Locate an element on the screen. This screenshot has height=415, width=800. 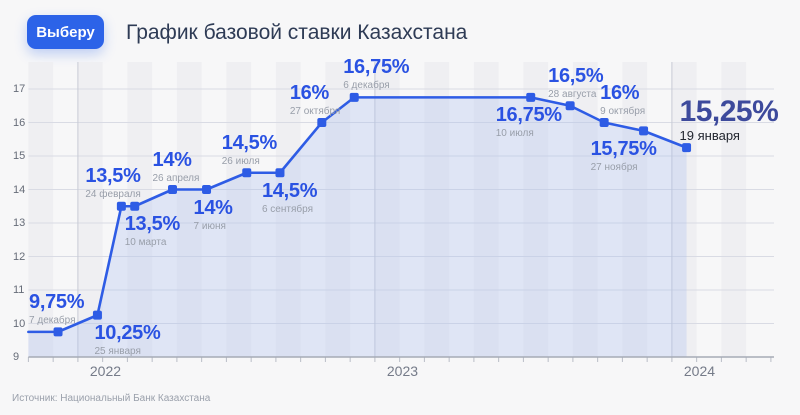
point-label: 16,75% 10 июля is located at coordinates (529, 122).